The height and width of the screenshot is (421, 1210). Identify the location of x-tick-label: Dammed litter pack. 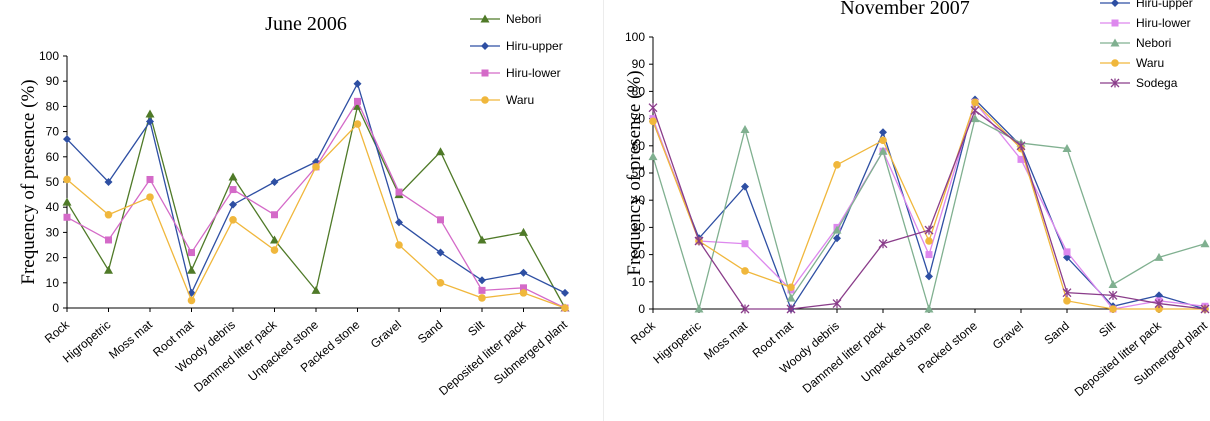
(844, 357).